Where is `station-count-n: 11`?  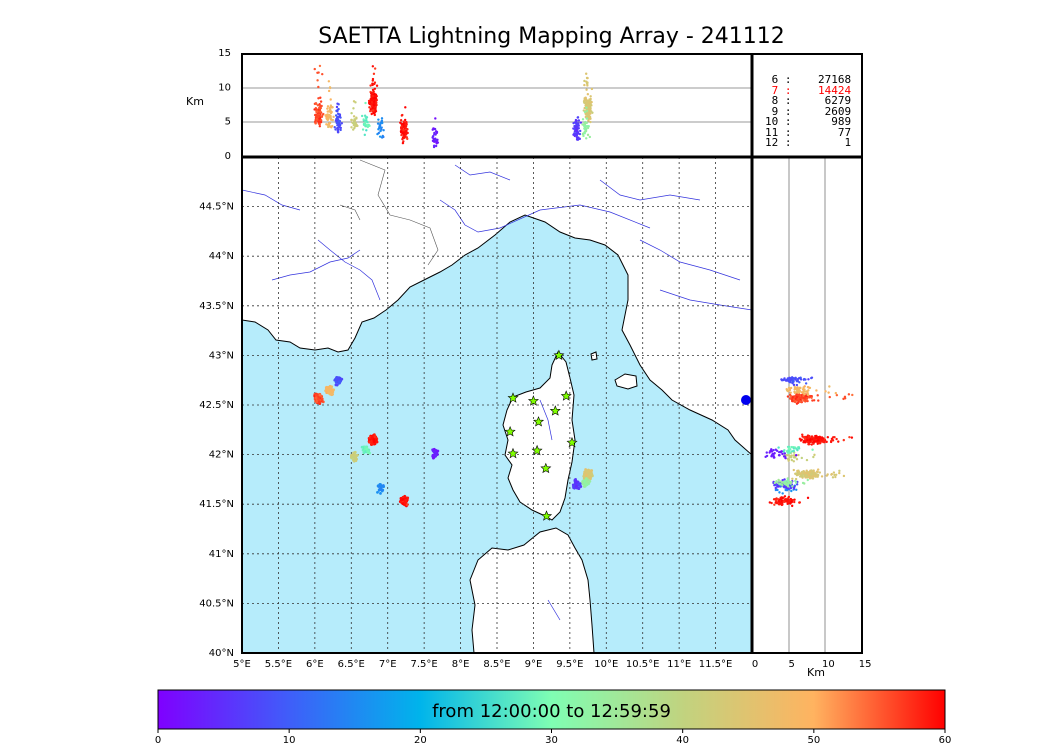 station-count-n: 11 is located at coordinates (772, 132).